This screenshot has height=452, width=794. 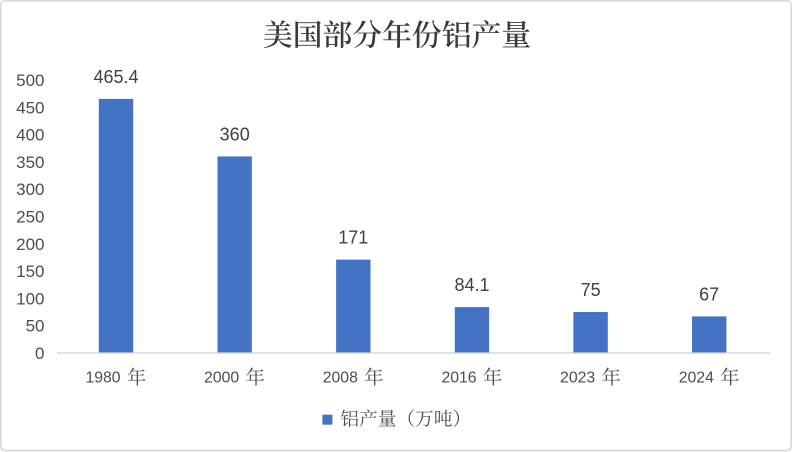 I want to click on svg-text: 500, so click(x=30, y=80).